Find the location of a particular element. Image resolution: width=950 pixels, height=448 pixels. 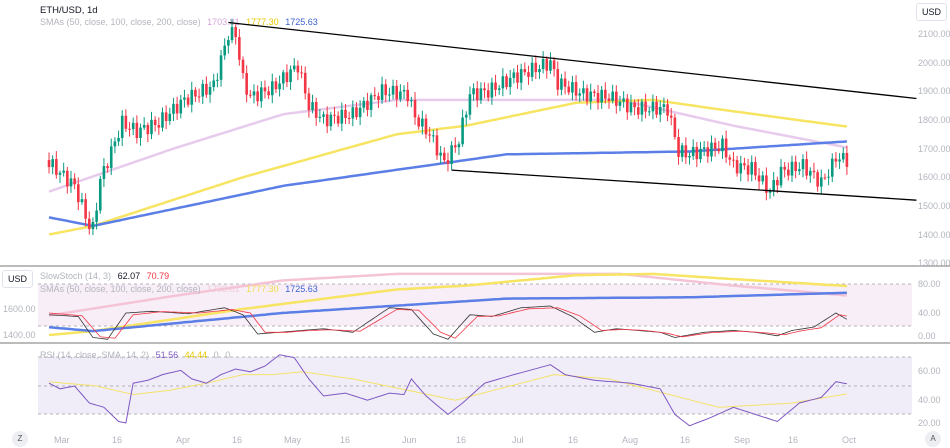

time-axis-tick: 16 is located at coordinates (685, 440).